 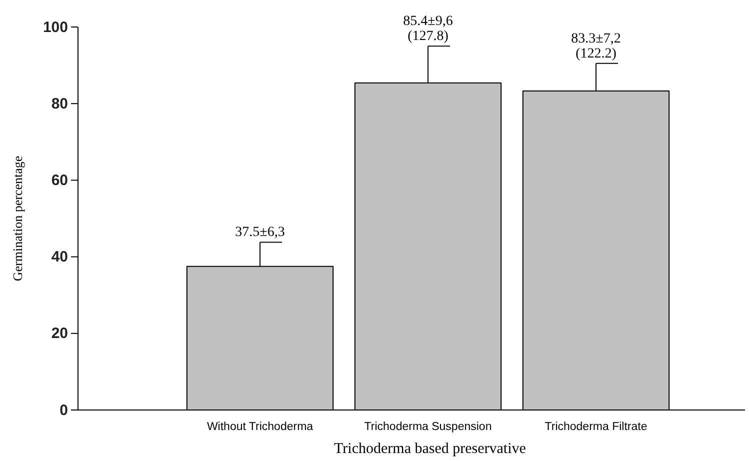 What do you see at coordinates (59, 257) in the screenshot?
I see `y-tick-label: 40` at bounding box center [59, 257].